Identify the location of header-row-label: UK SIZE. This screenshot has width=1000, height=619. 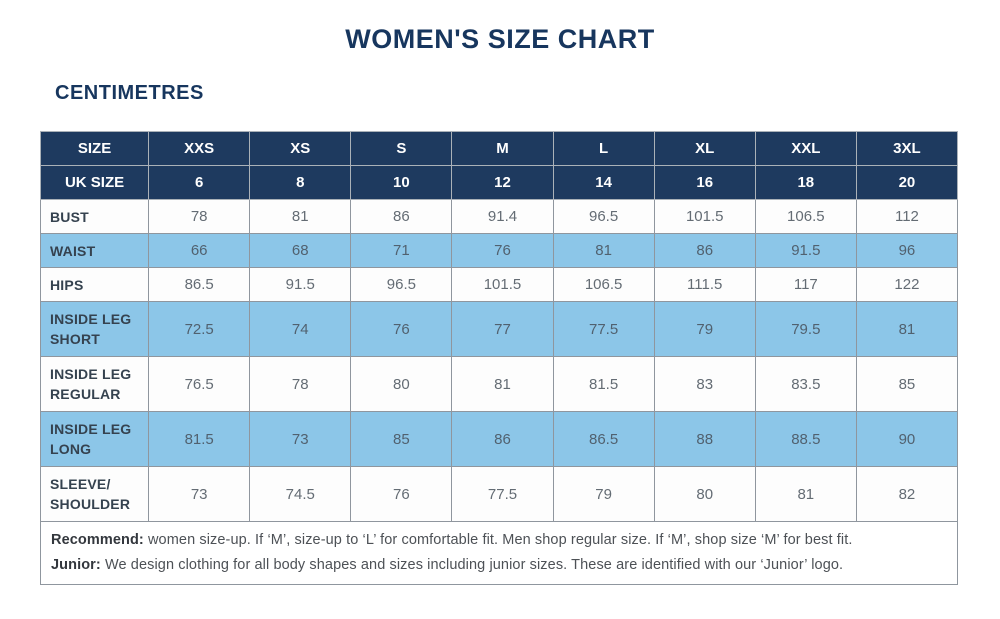
(94, 182).